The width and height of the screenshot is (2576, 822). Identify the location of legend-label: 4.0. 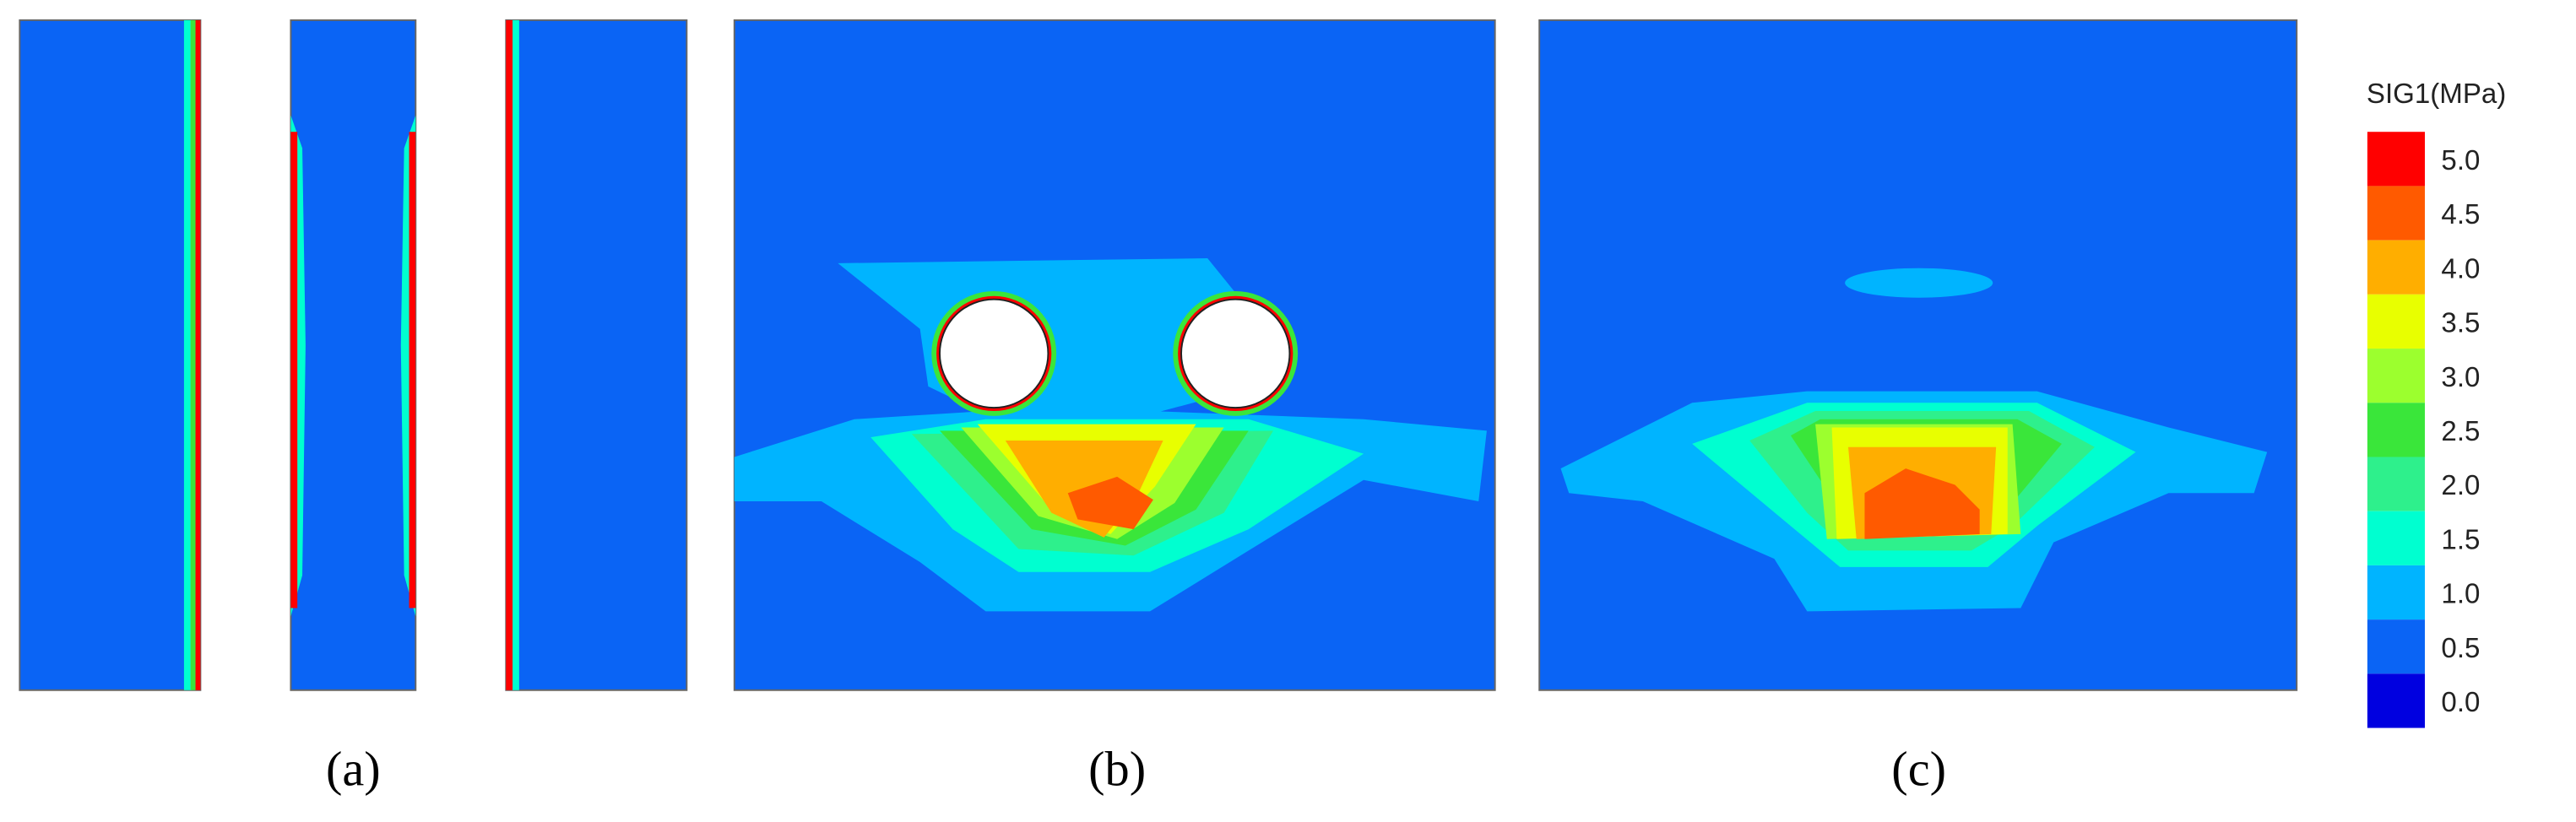
(2460, 268).